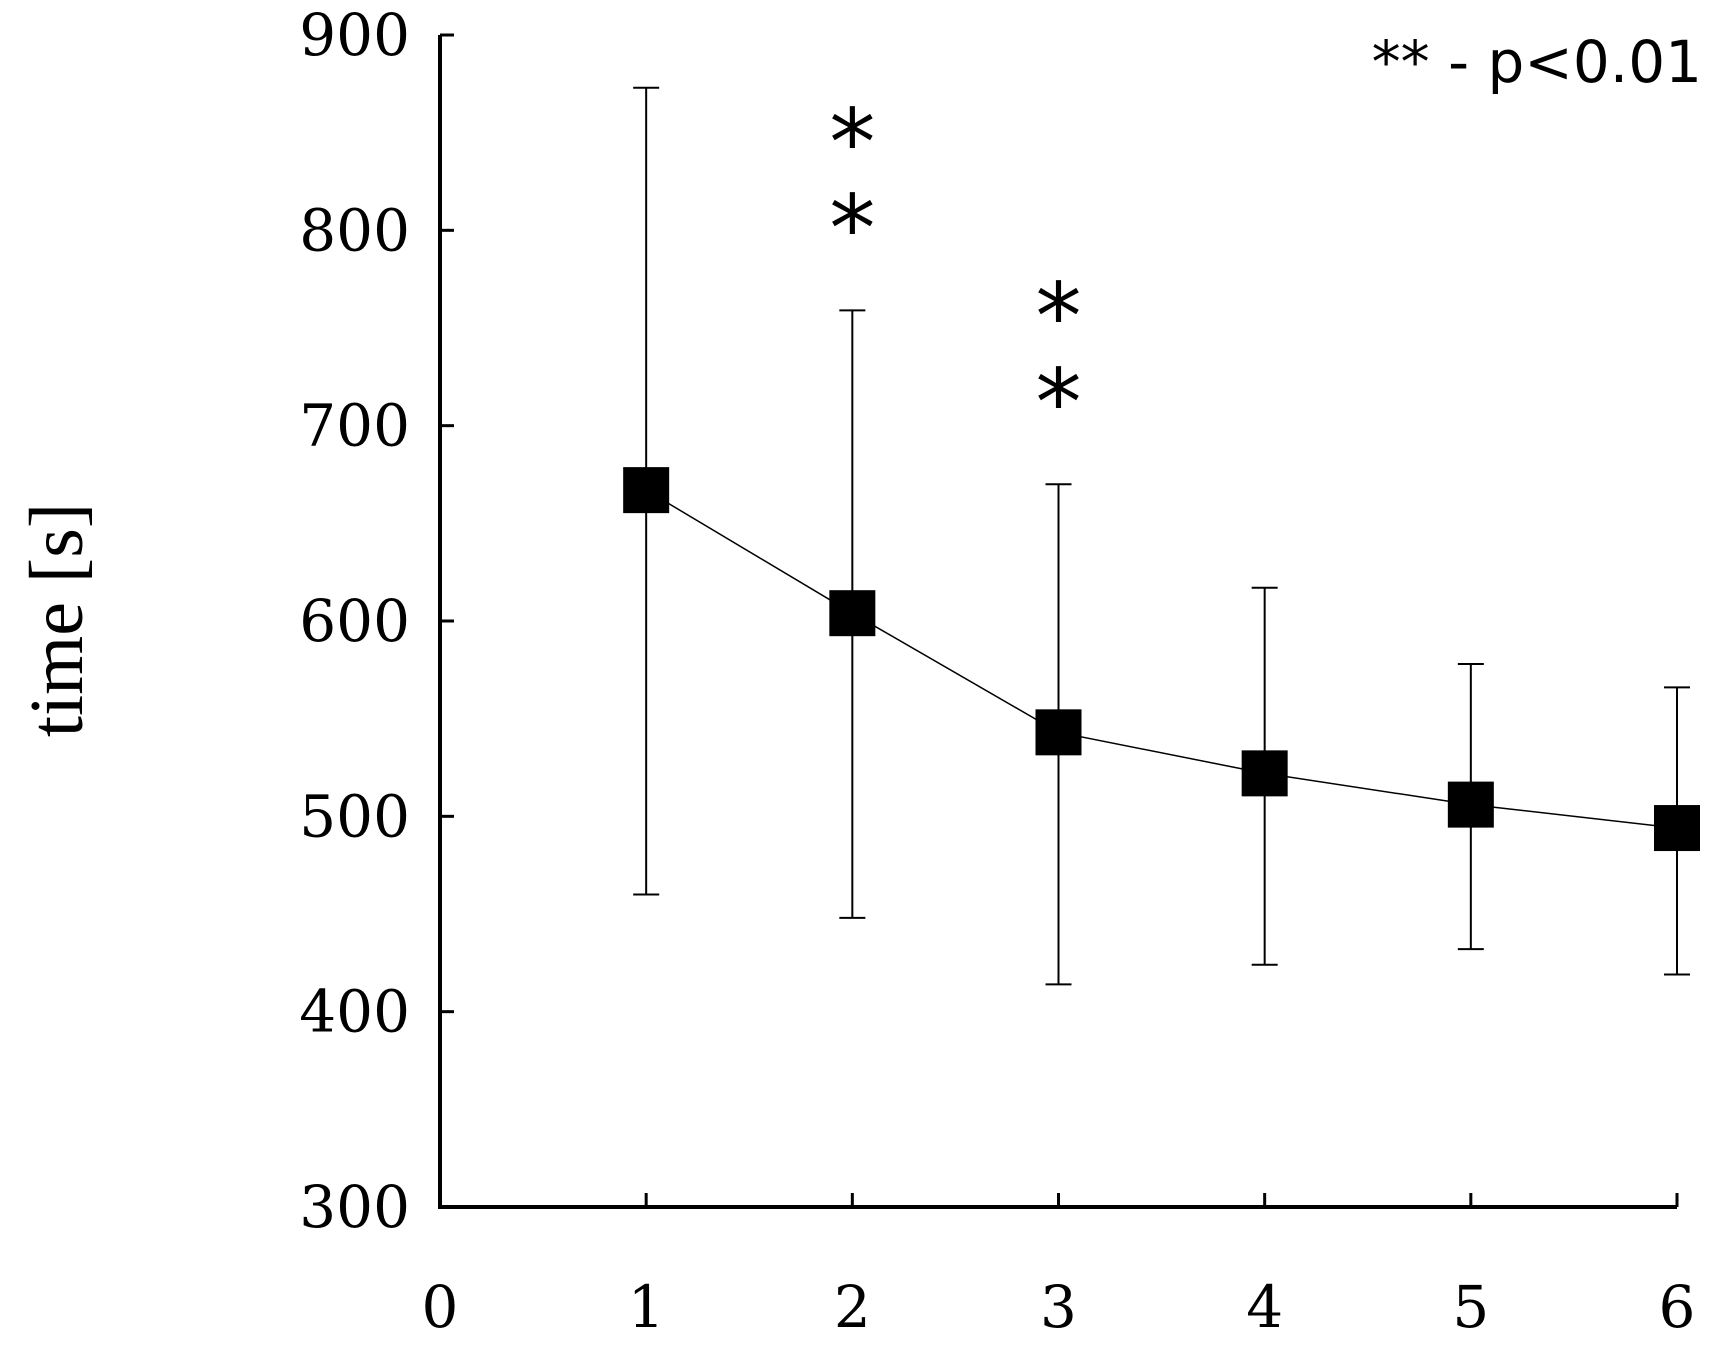 The image size is (1716, 1359). I want to click on x-tick-label: 5, so click(1470, 1307).